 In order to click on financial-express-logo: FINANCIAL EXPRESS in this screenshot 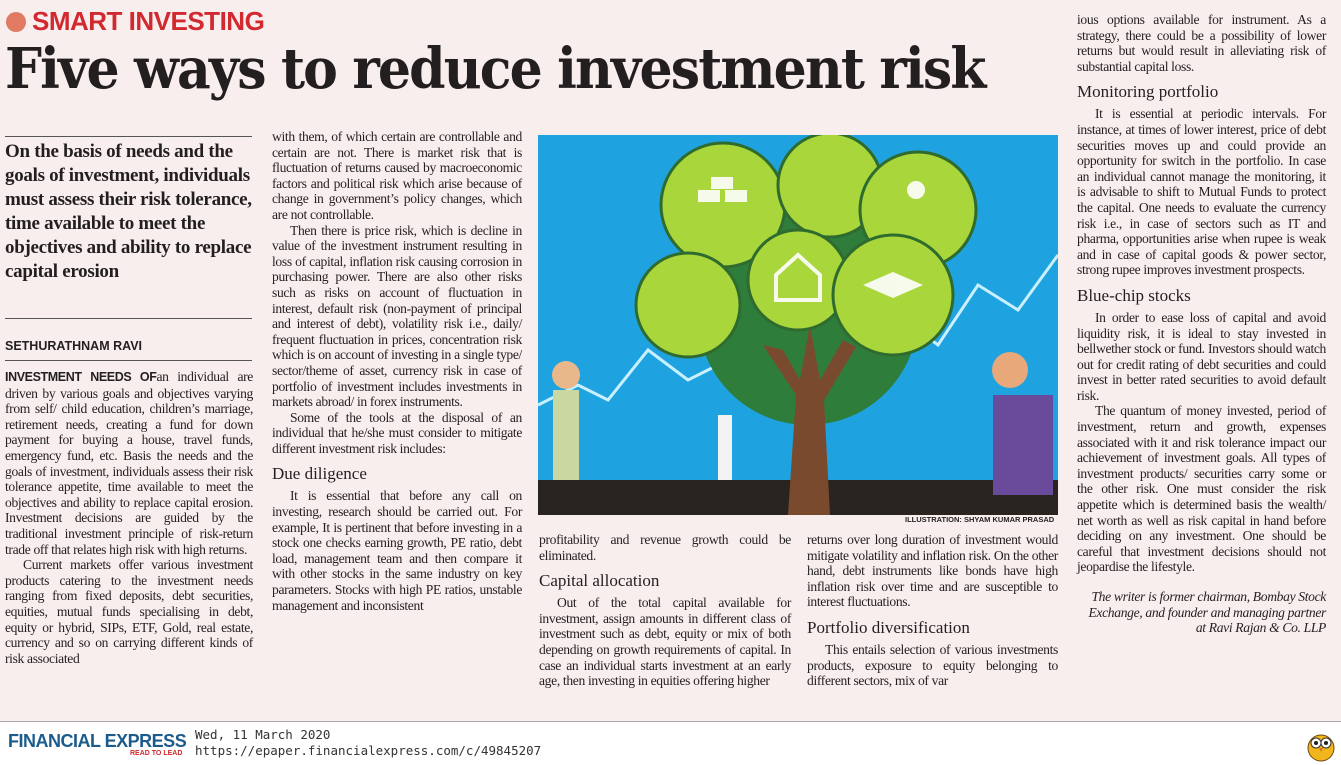, I will do `click(97, 741)`.